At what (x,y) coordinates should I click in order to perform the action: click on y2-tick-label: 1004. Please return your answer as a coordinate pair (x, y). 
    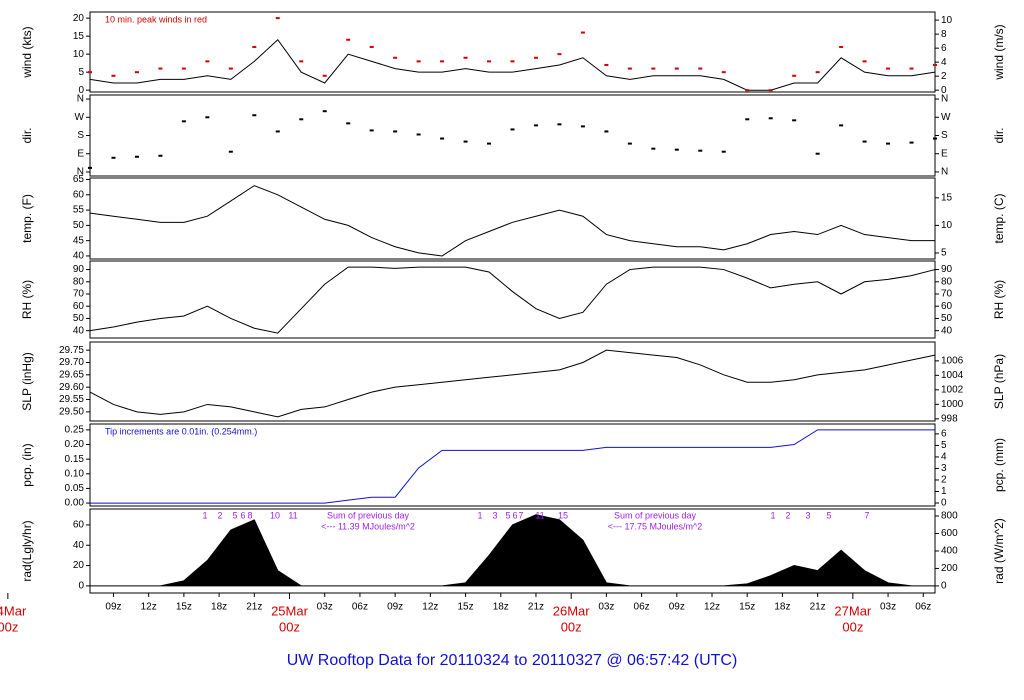
    Looking at the image, I should click on (952, 375).